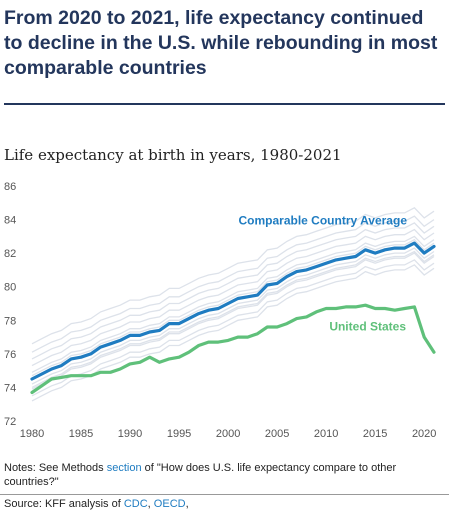 The width and height of the screenshot is (449, 513). Describe the element at coordinates (130, 434) in the screenshot. I see `x-tick-label: 1990` at that location.